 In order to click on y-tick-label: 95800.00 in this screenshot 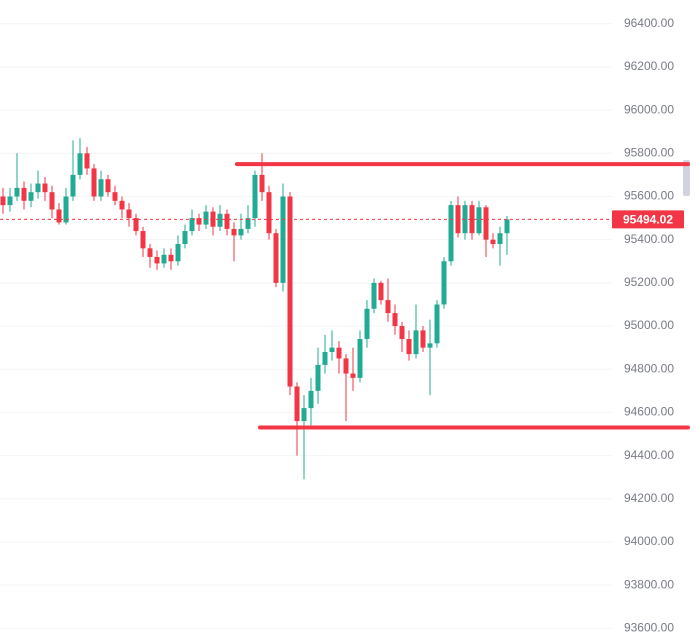, I will do `click(649, 152)`.